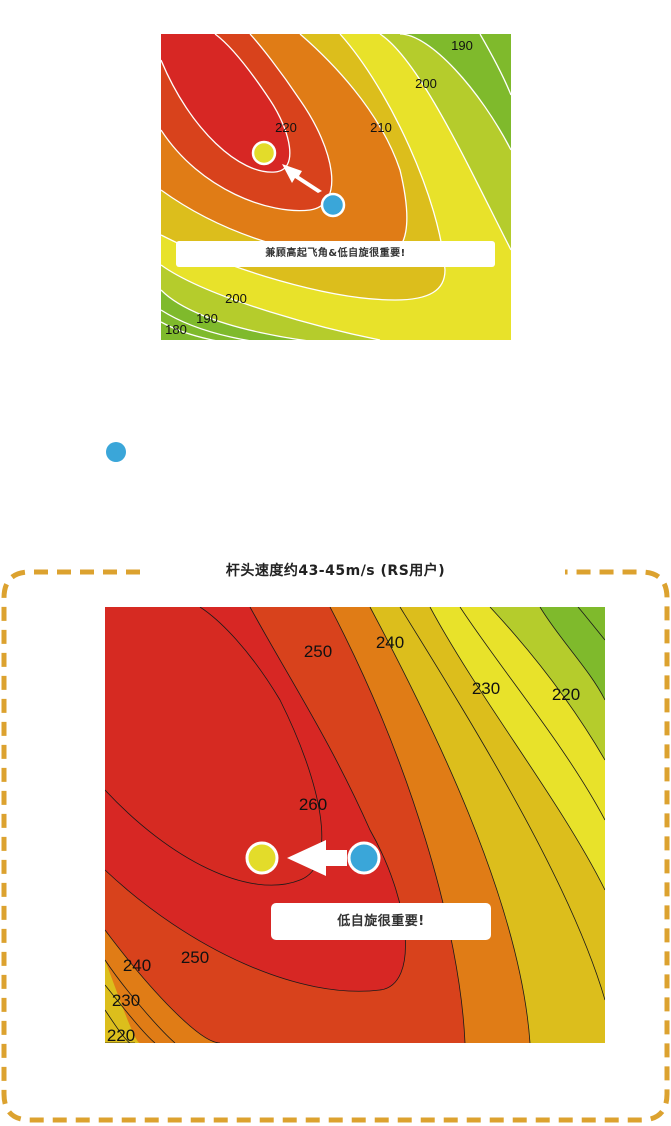 This screenshot has height=1126, width=671. I want to click on top-contour-regions, so click(336, 187).